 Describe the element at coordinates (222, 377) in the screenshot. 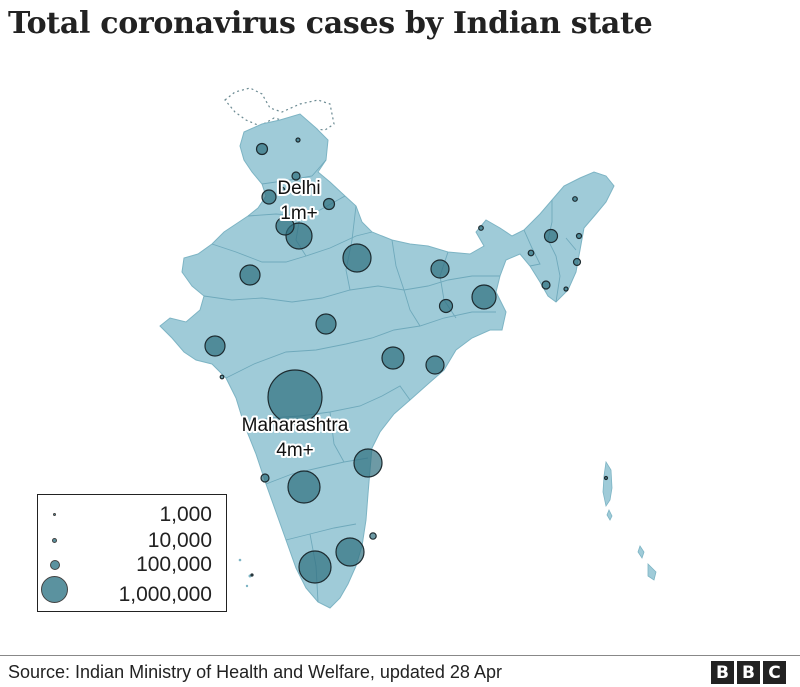

I see `bubble-dnhdd` at that location.